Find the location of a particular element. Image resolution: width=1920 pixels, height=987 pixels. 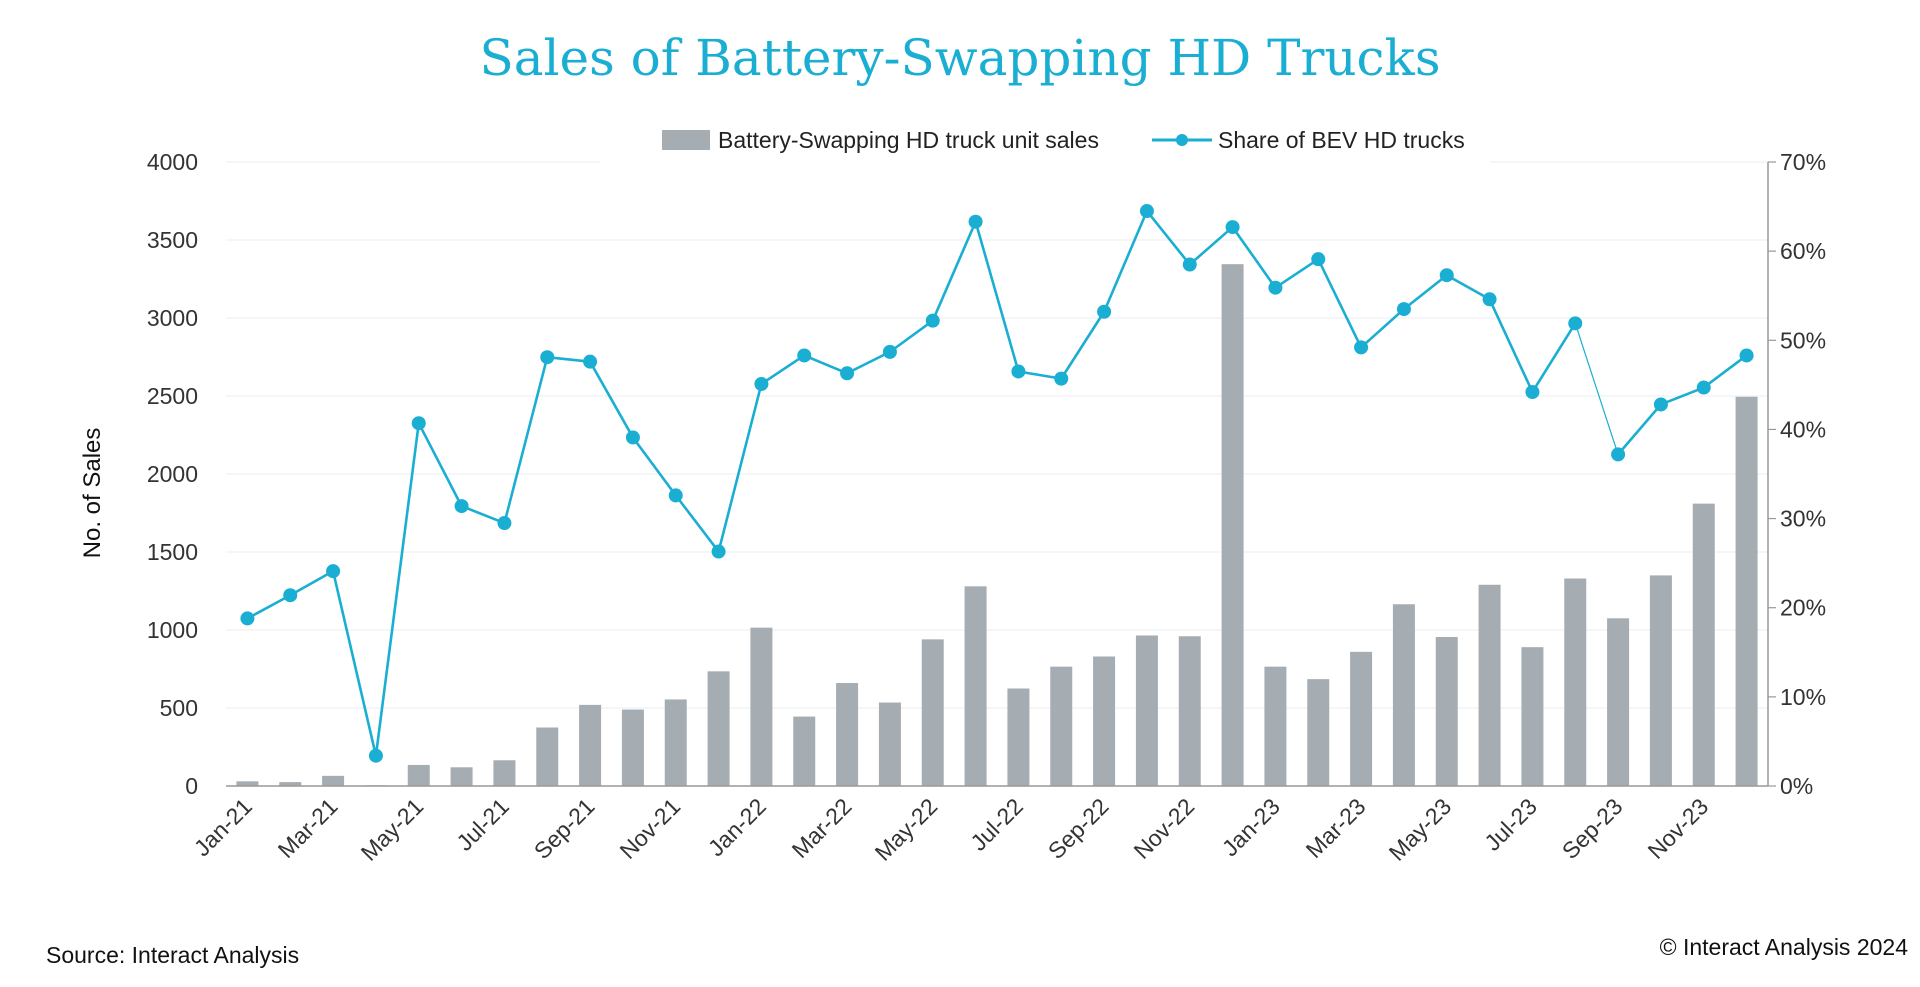

copyright-note: © Interact Analysis 2024 is located at coordinates (1784, 947).